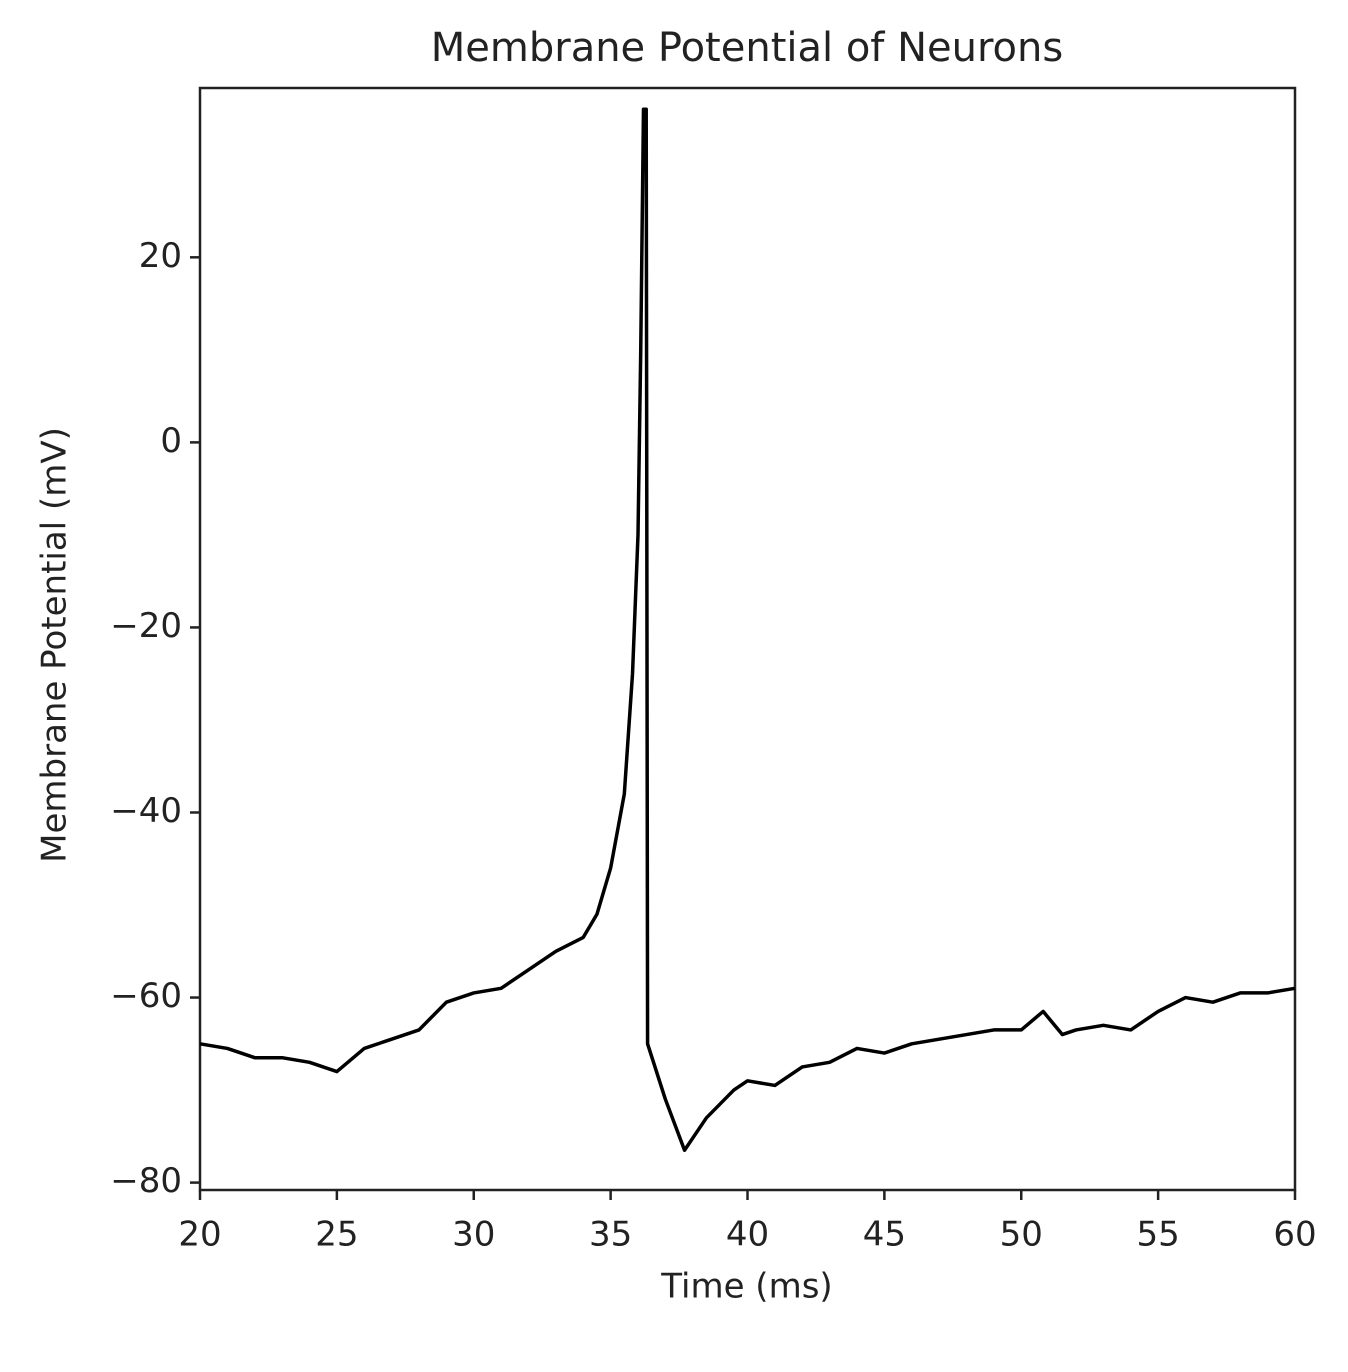  Describe the element at coordinates (55, 645) in the screenshot. I see `y-axis-label: Membrane Potential (mV)` at that location.